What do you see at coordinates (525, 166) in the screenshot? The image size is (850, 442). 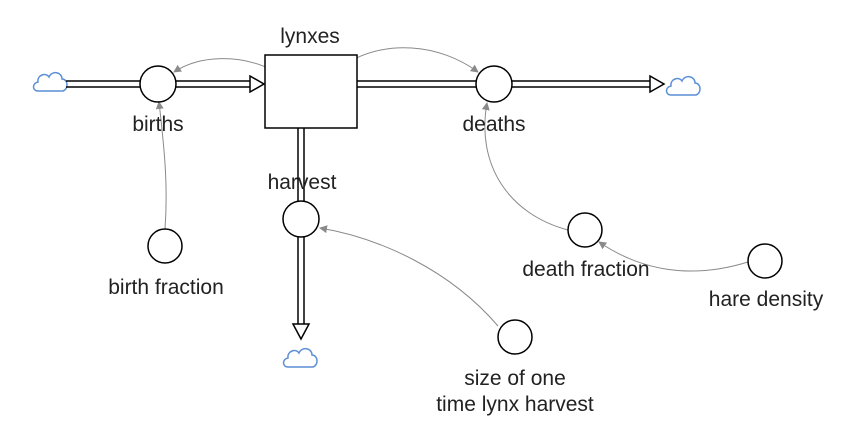 I see `link-death-fraction-to-deaths` at bounding box center [525, 166].